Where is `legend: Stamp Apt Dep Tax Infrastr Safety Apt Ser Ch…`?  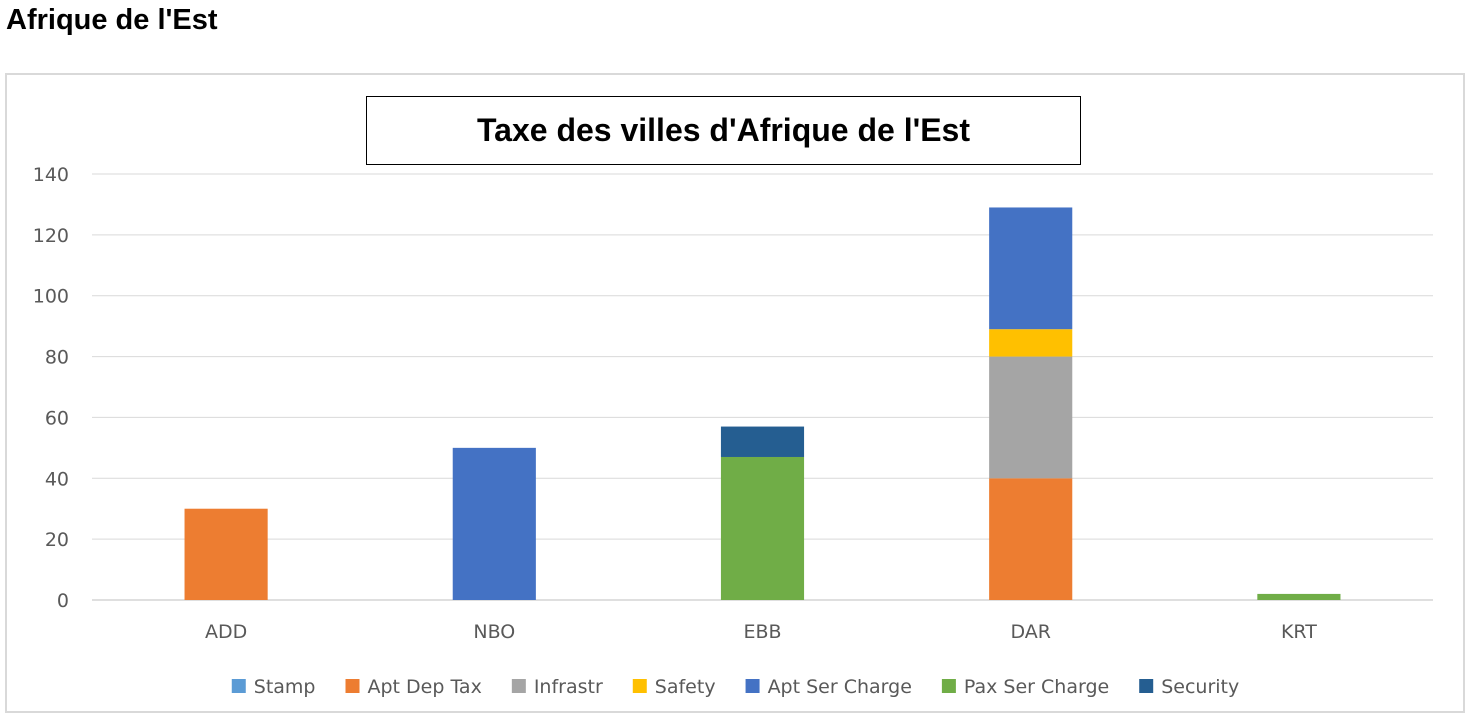 legend: Stamp Apt Dep Tax Infrastr Safety Apt Ser Ch… is located at coordinates (735, 687).